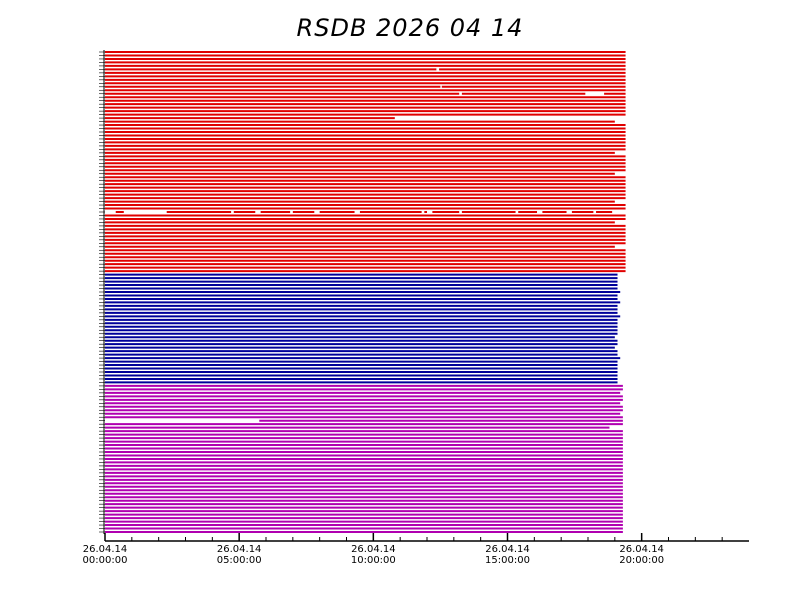 The image size is (792, 612). What do you see at coordinates (239, 555) in the screenshot?
I see `x-tick-label: 26.04.14 05:00:00` at bounding box center [239, 555].